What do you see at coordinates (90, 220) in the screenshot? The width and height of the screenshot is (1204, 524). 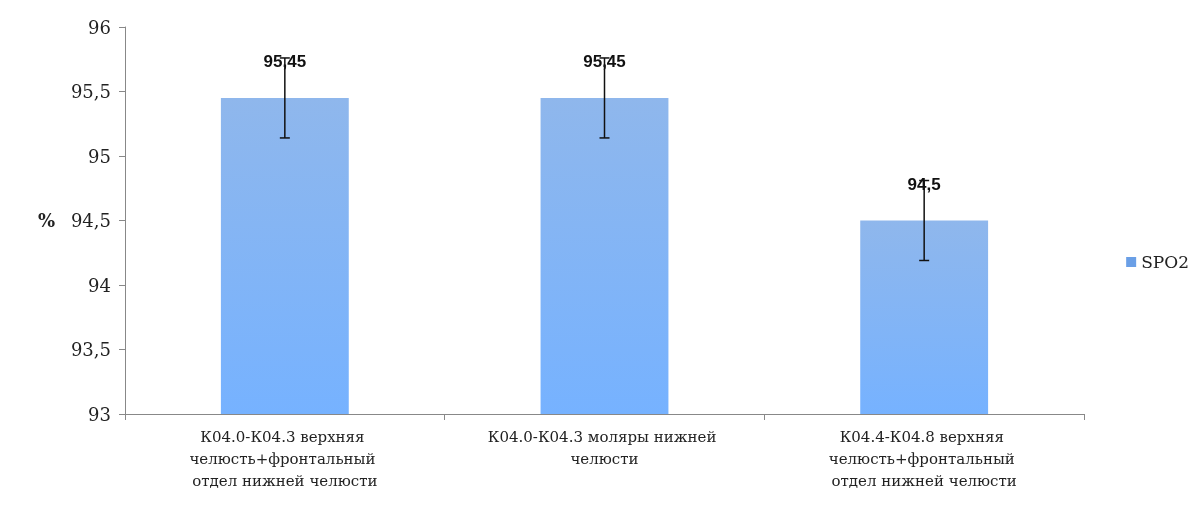 I see `y-tick-label: 94,5` at bounding box center [90, 220].